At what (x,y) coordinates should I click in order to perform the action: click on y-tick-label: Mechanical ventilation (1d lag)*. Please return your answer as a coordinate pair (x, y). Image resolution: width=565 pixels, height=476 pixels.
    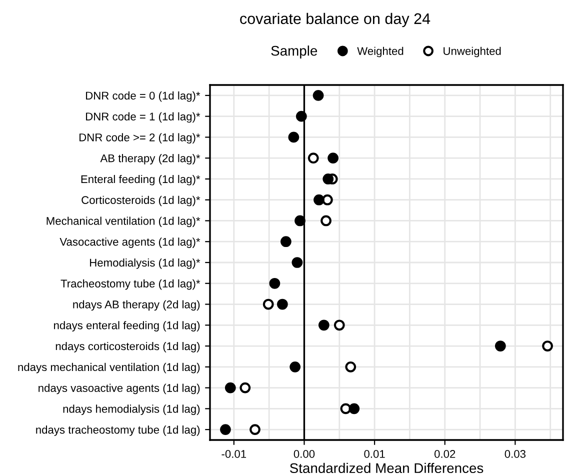
    Looking at the image, I should click on (123, 222).